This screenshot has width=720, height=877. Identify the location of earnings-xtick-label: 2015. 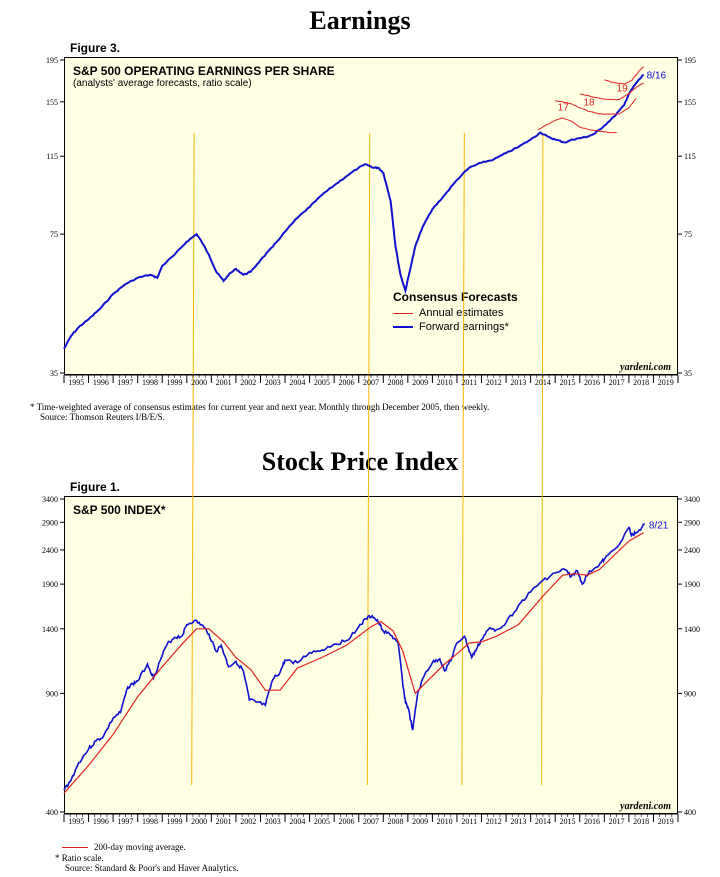
(567, 382).